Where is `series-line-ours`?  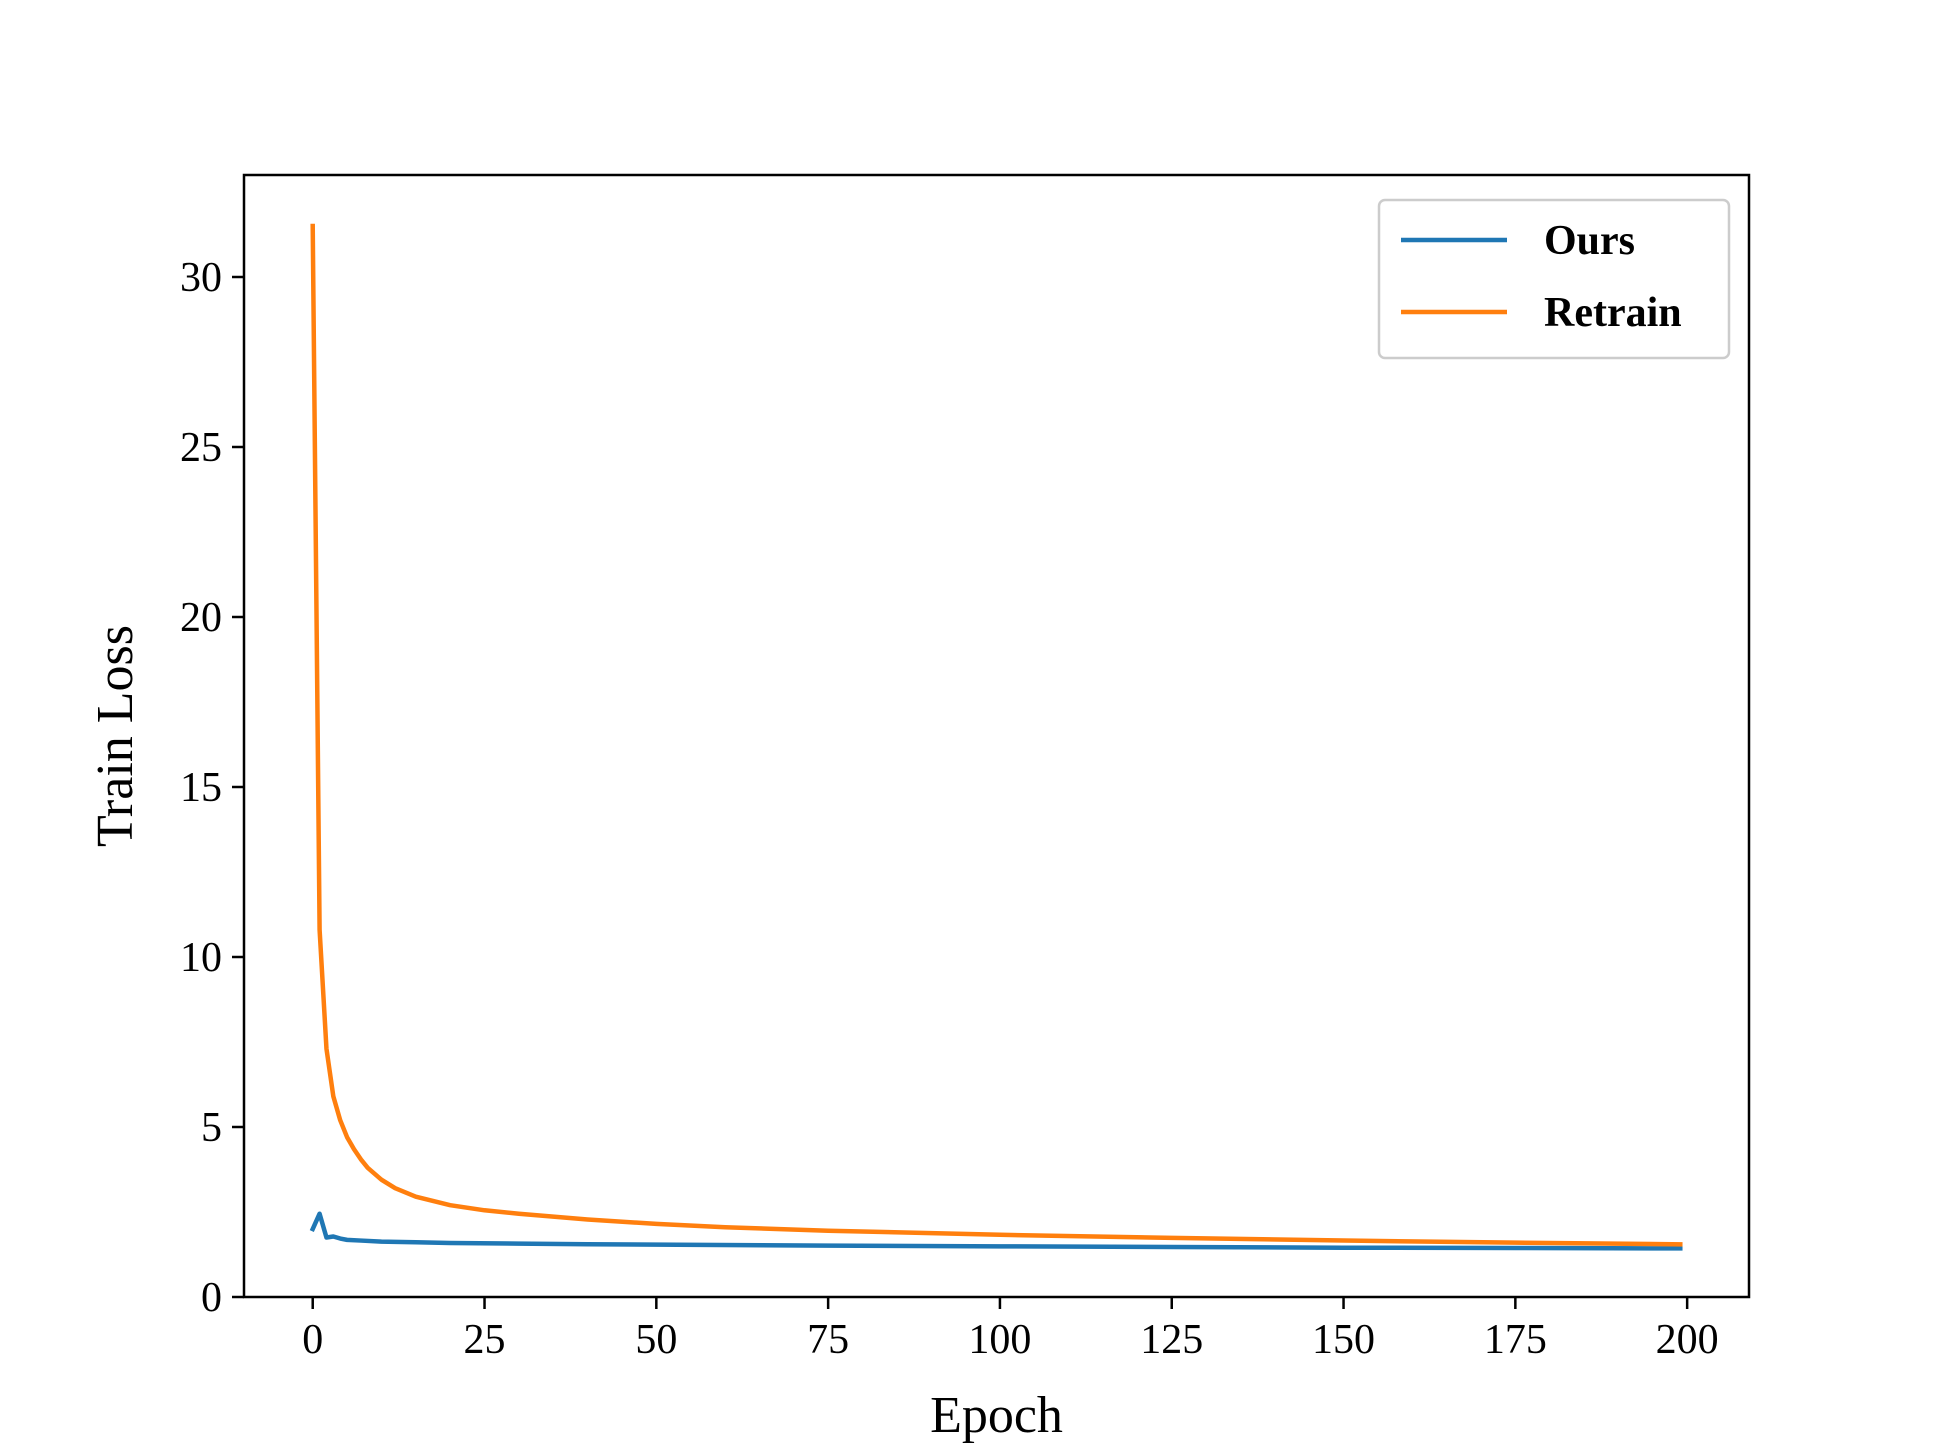
series-line-ours is located at coordinates (996, 1231).